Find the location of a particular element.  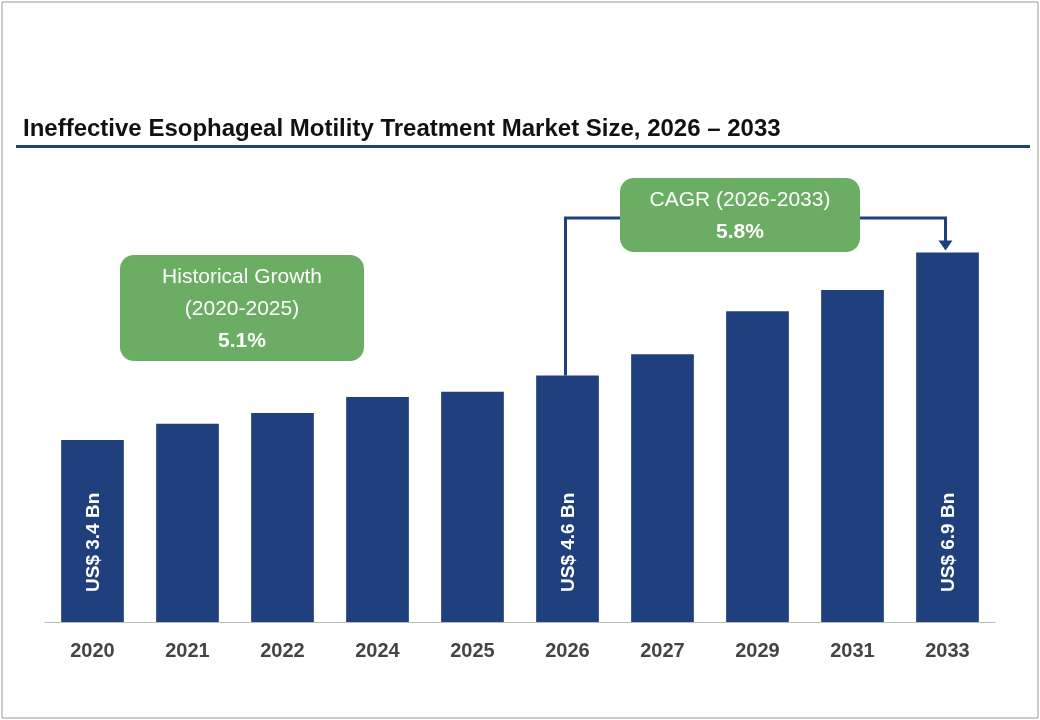

x-tick-label: 2033 is located at coordinates (947, 650).